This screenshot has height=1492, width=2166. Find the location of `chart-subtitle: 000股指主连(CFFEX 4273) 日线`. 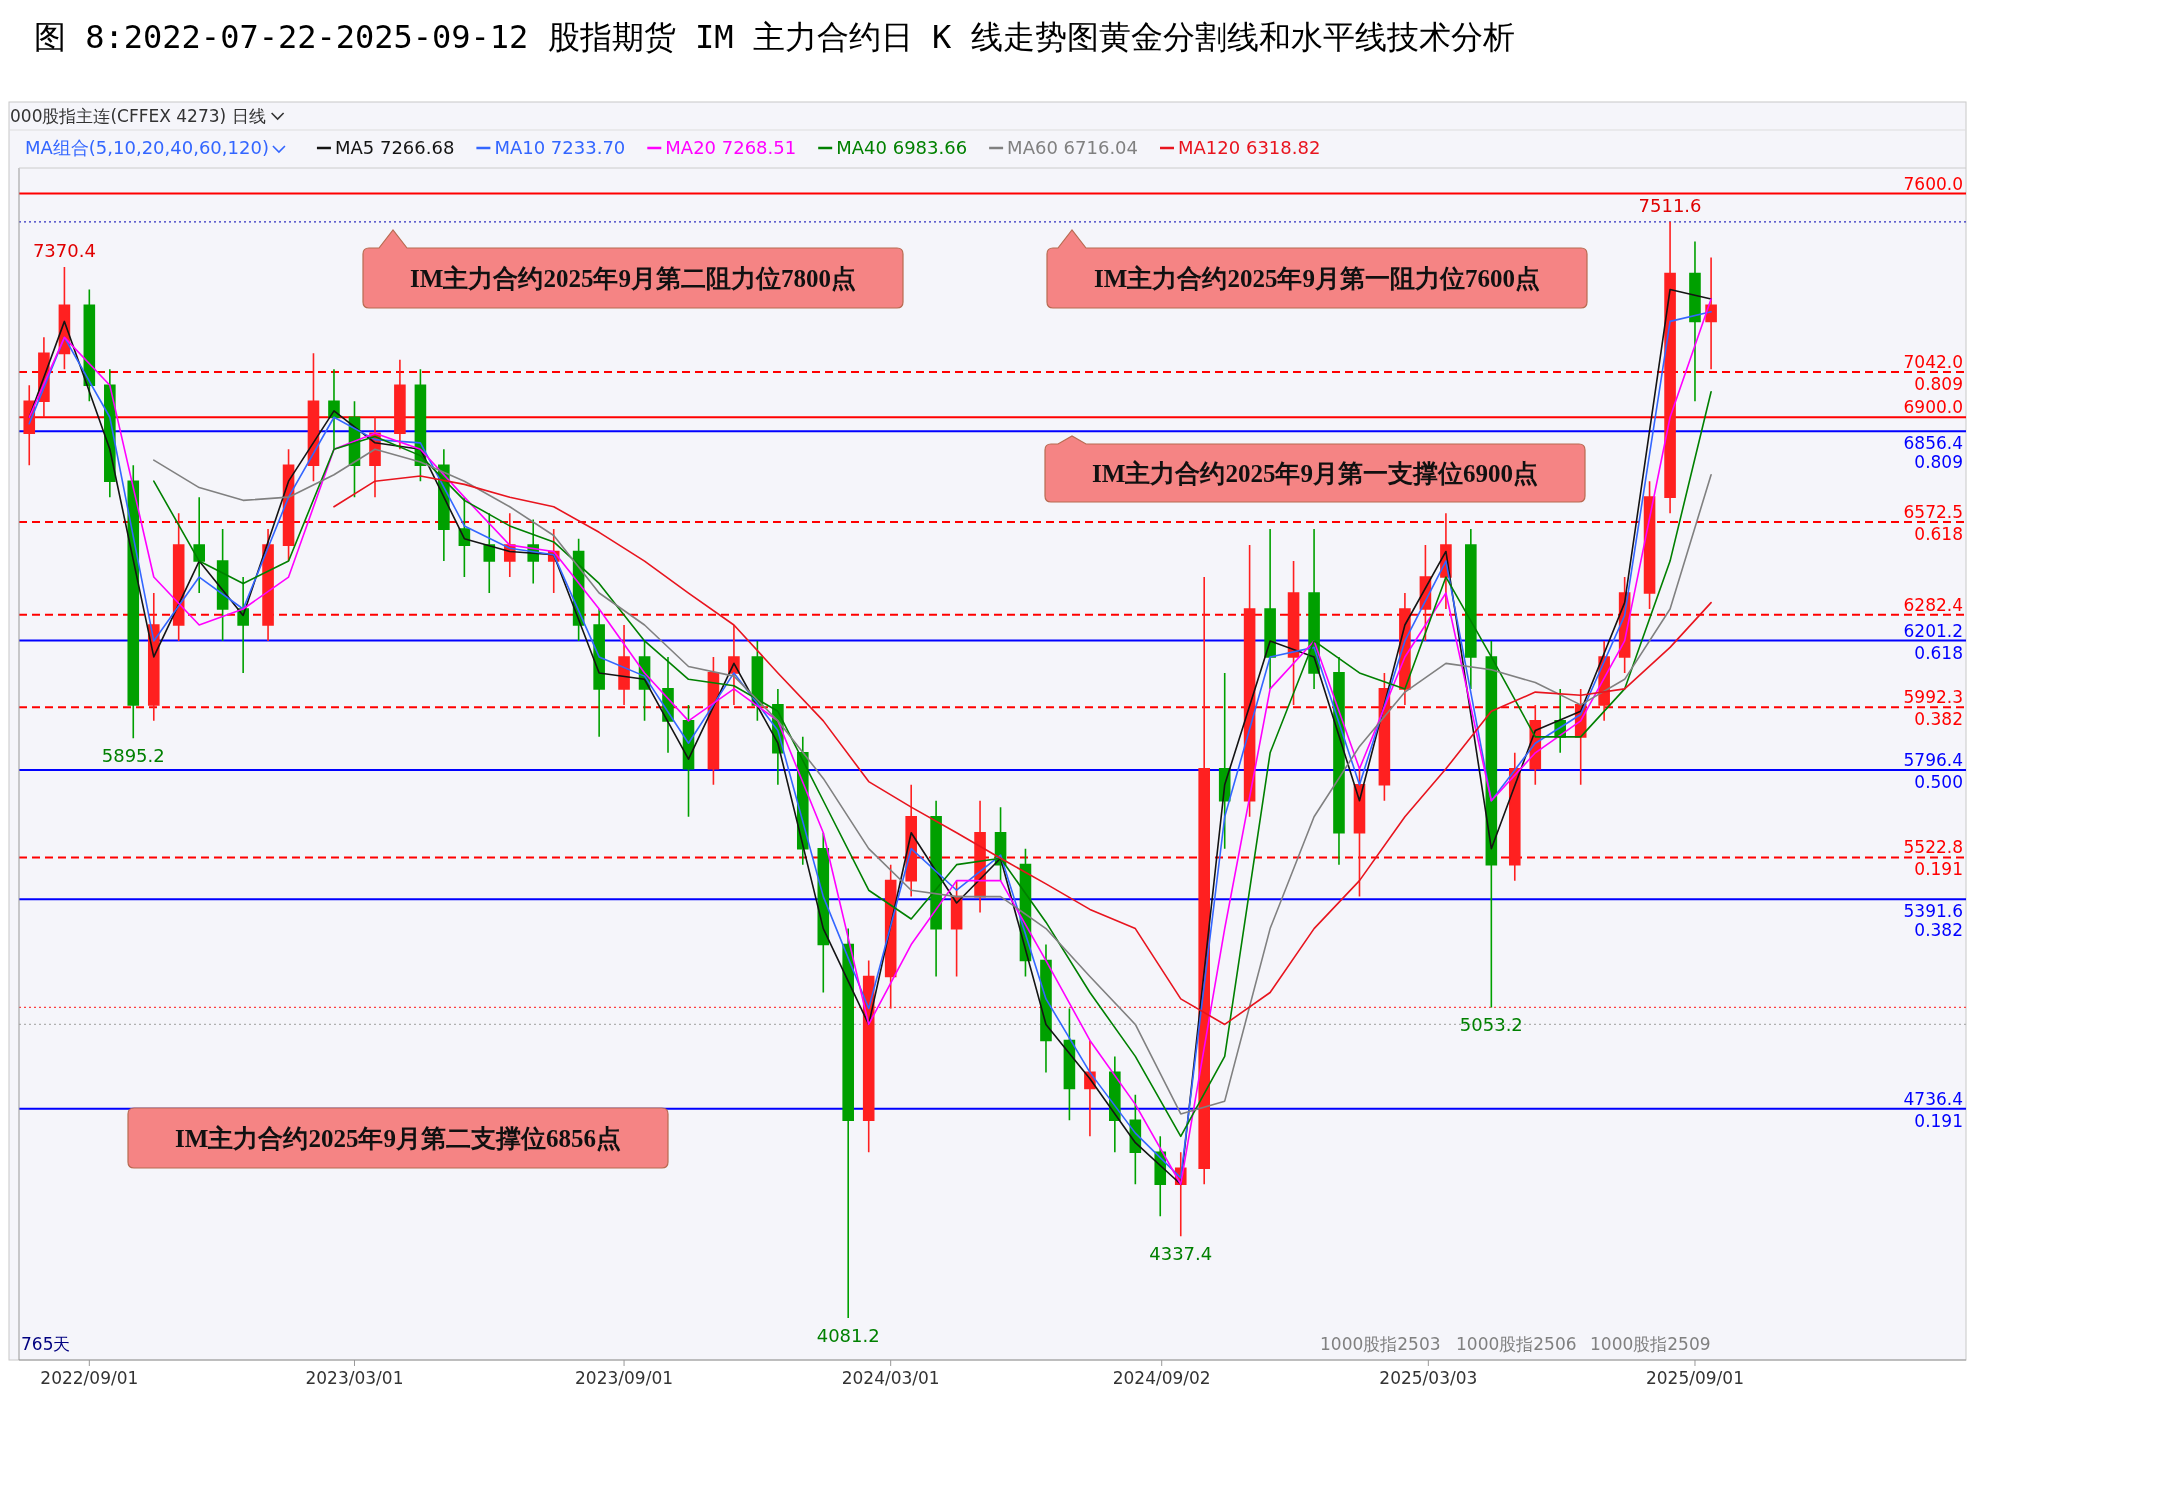

chart-subtitle: 000股指主连(CFFEX 4273) 日线 is located at coordinates (138, 116).